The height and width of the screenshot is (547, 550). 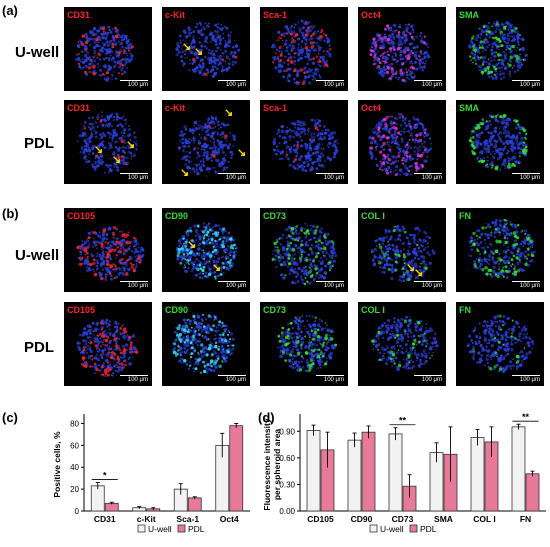 What do you see at coordinates (37, 255) in the screenshot?
I see `row-label-uwell-b: U-well` at bounding box center [37, 255].